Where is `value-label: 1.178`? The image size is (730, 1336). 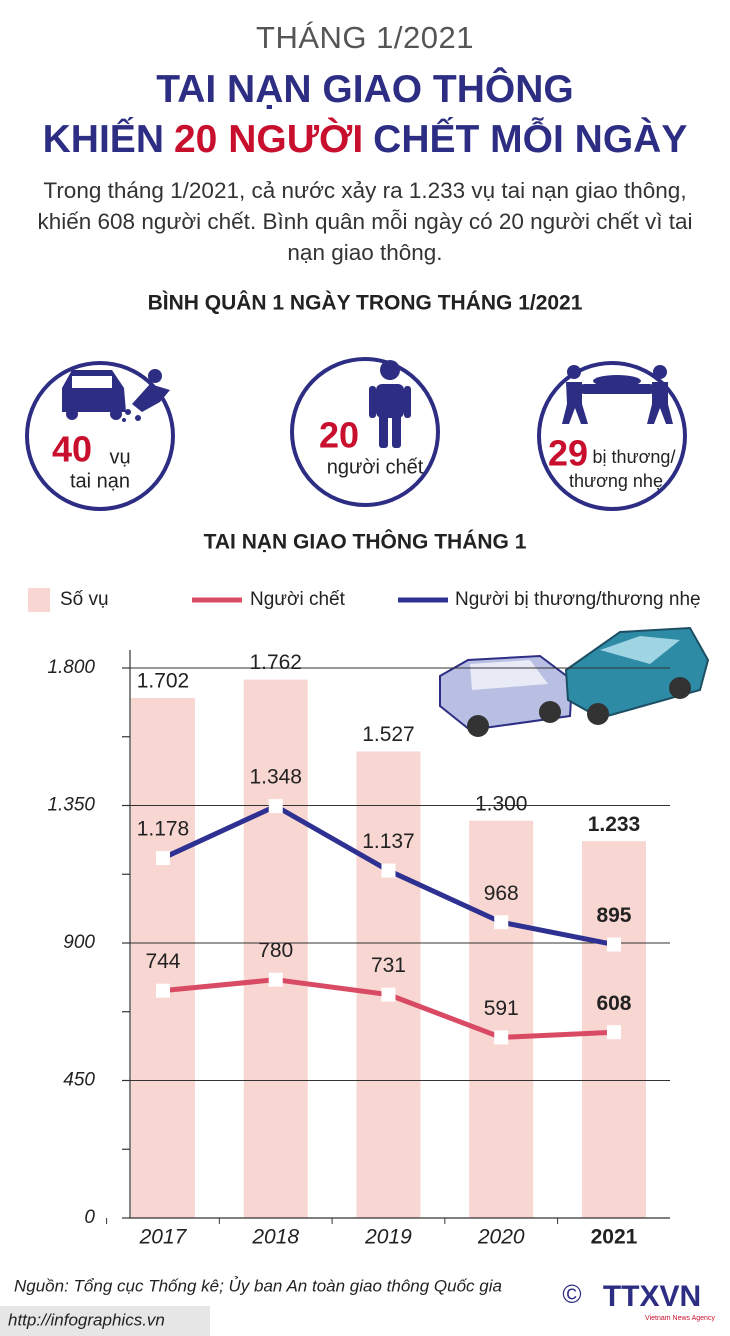
value-label: 1.178 is located at coordinates (163, 829).